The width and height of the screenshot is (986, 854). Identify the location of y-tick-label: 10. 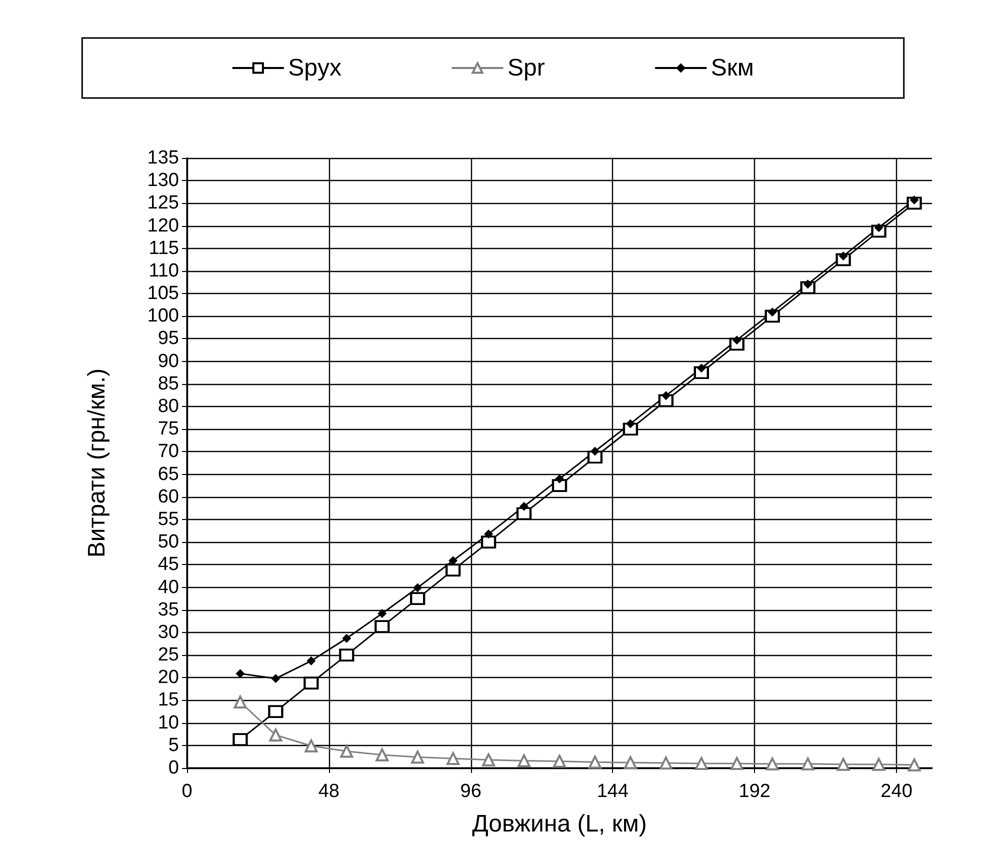
(168, 723).